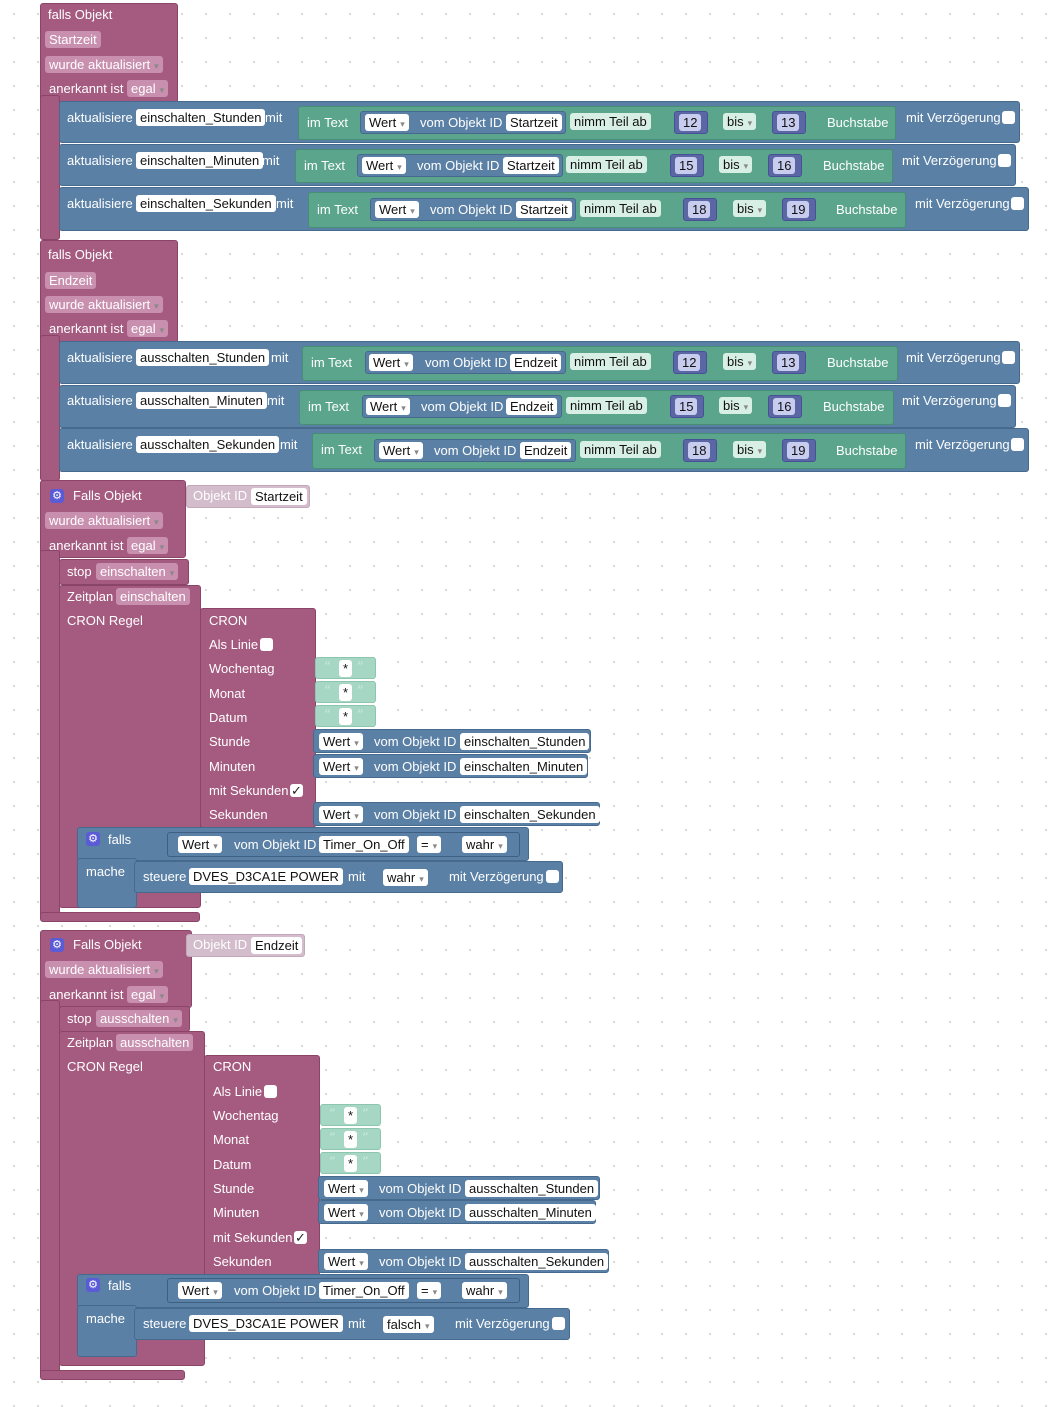 Image resolution: width=1051 pixels, height=1407 pixels. Describe the element at coordinates (537, 1261) in the screenshot. I see `source-object-field: ausschalten_Sekunden` at that location.